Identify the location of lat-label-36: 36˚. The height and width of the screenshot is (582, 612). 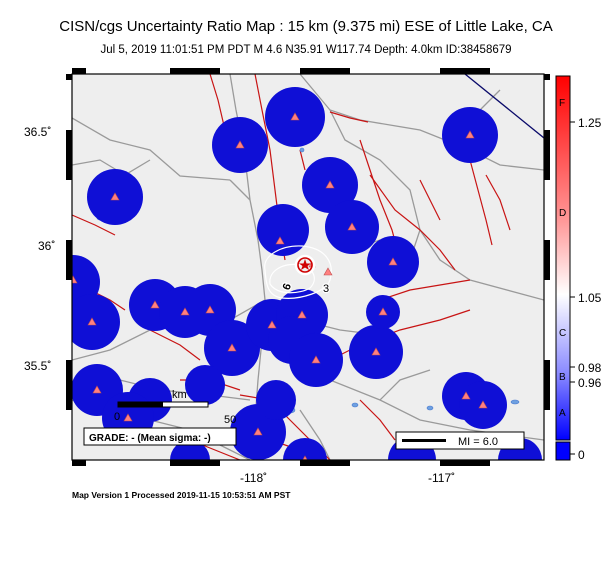
(46, 246).